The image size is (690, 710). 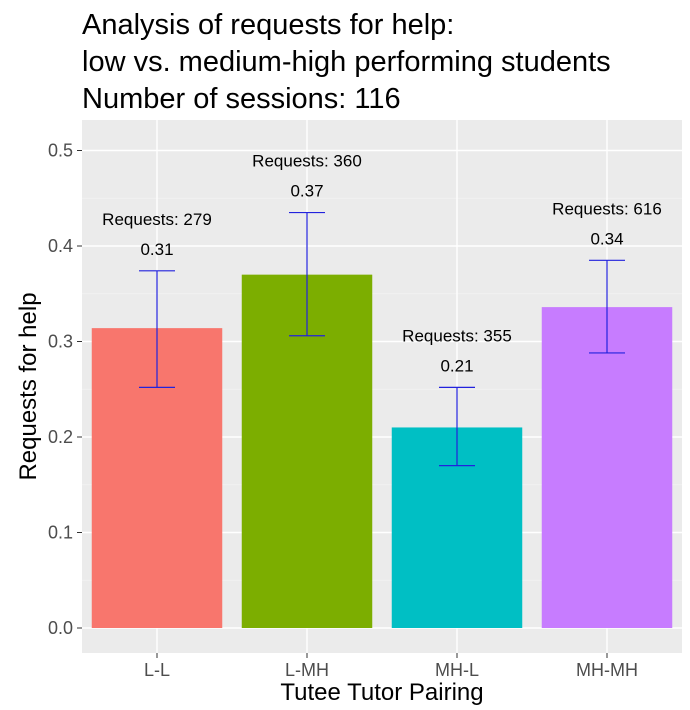 What do you see at coordinates (156, 249) in the screenshot?
I see `bar-annotation-value: 0.31` at bounding box center [156, 249].